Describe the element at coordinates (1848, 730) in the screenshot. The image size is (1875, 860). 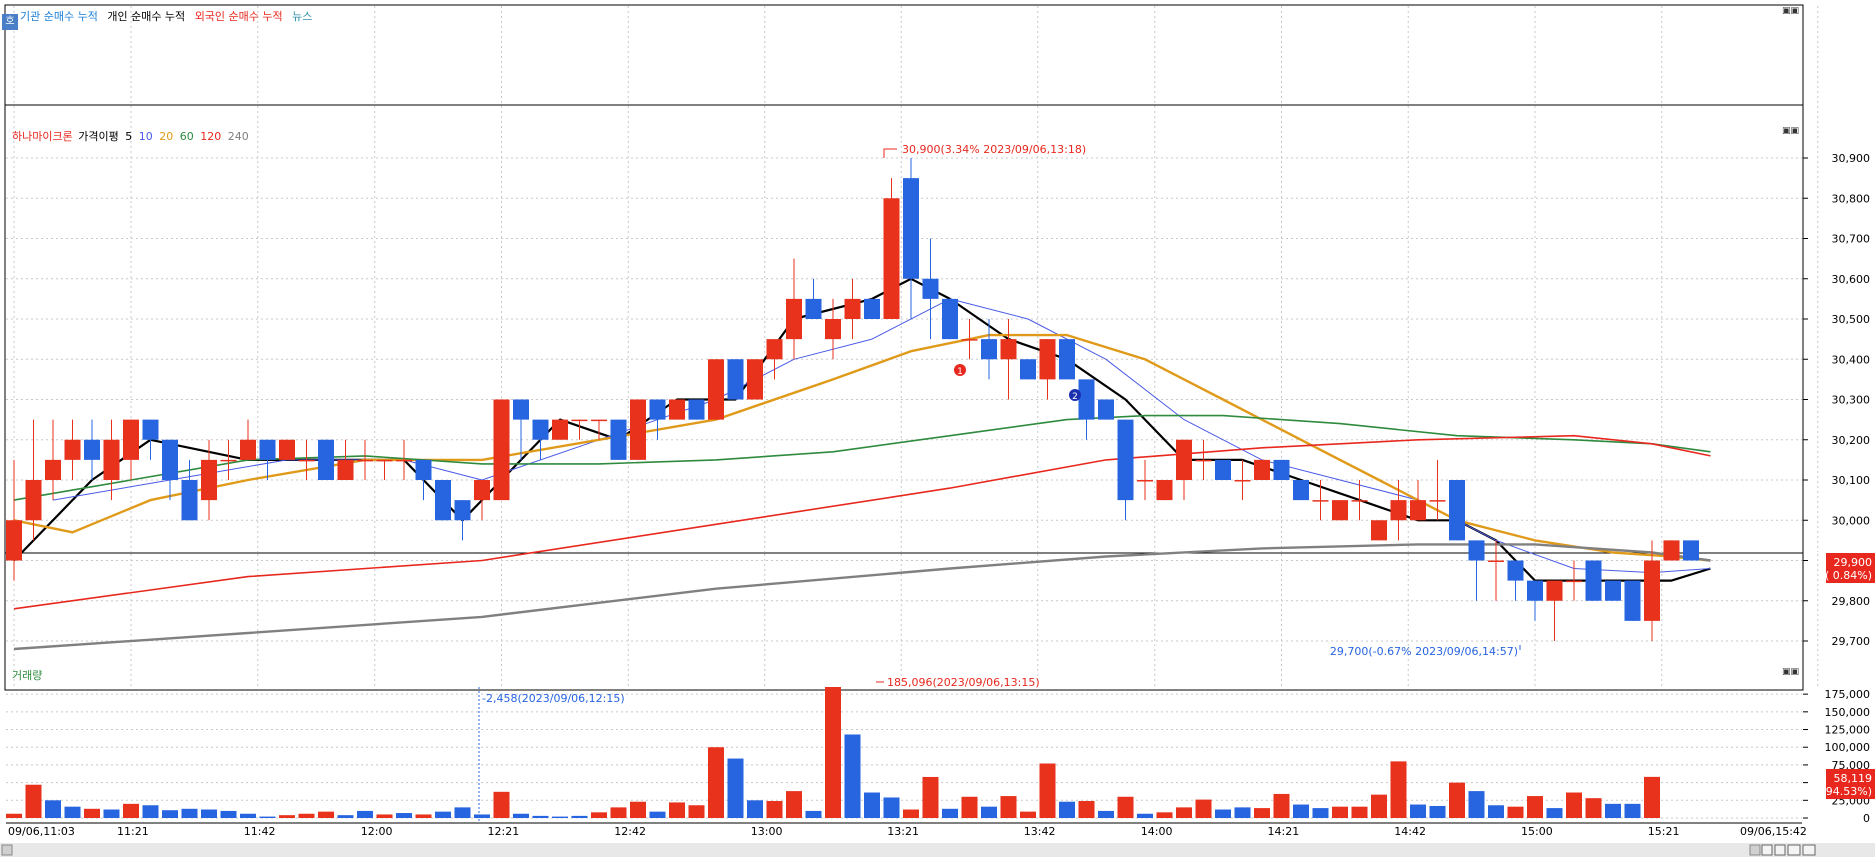
I see `volume-tick-label: 125,000` at that location.